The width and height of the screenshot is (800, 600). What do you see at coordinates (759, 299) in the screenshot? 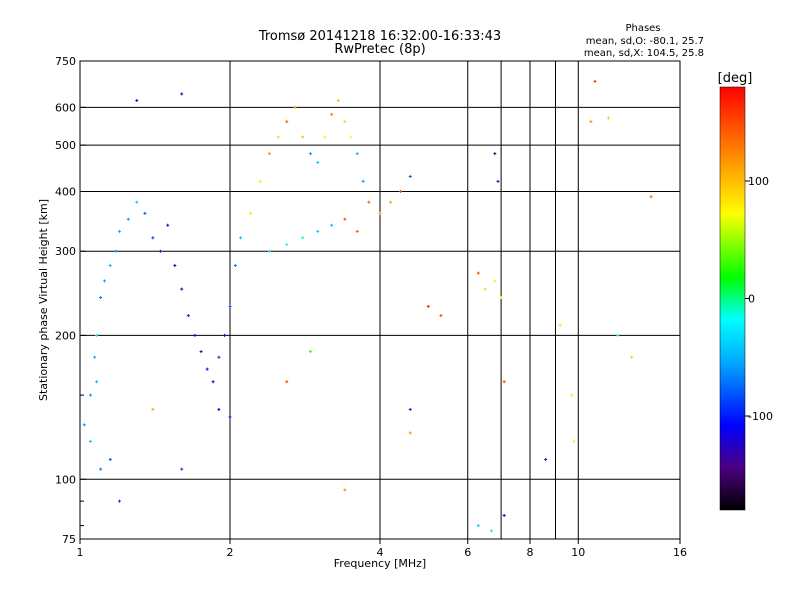
I see `colorbar-ticks: 100 0 -100` at bounding box center [759, 299].